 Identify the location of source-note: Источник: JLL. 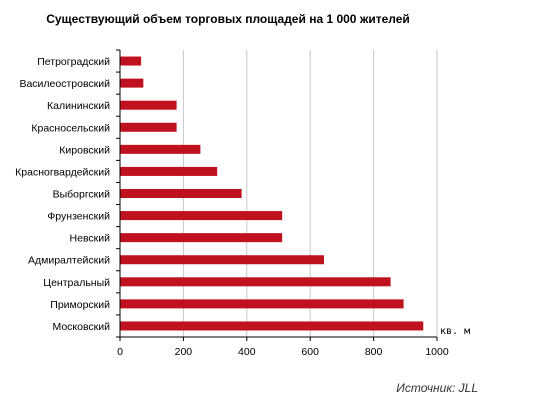
(437, 388).